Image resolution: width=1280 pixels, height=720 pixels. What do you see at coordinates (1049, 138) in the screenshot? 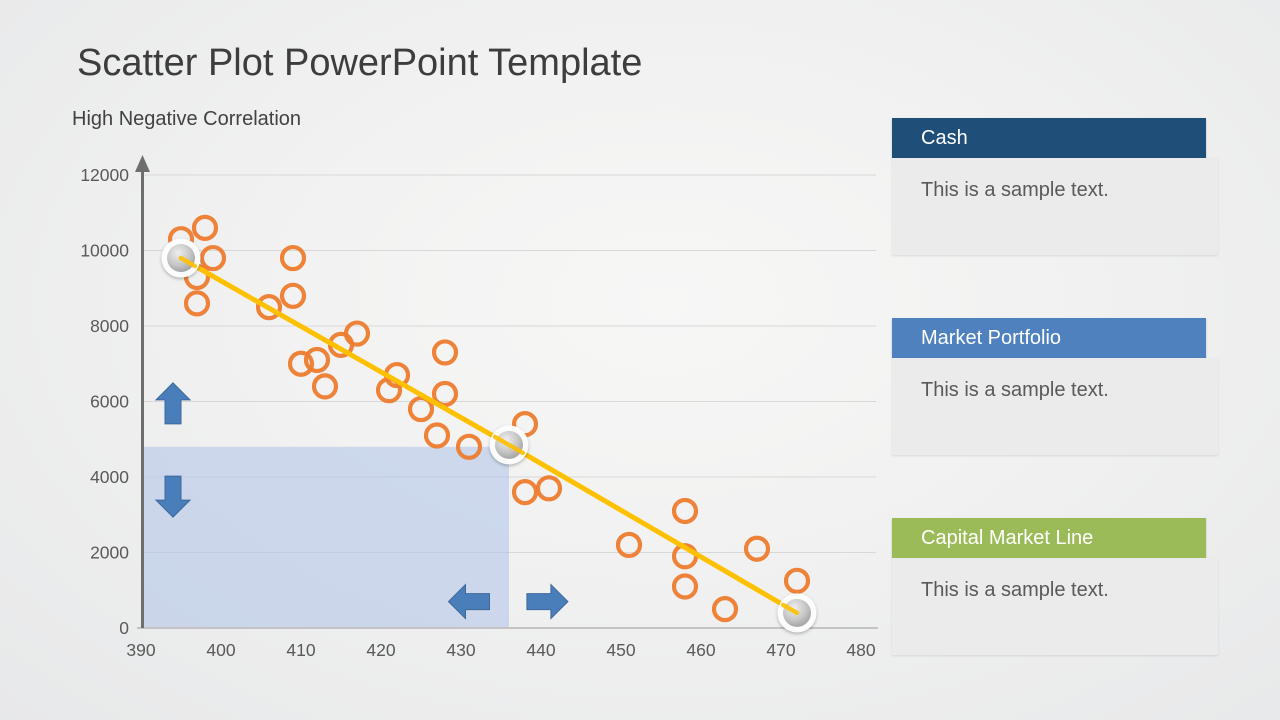
I see `card-cash-header: Cash` at bounding box center [1049, 138].